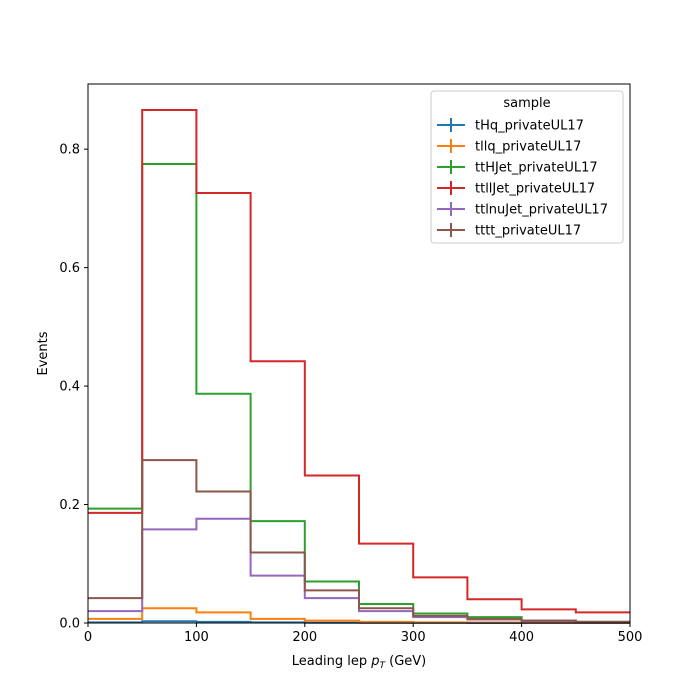 This screenshot has width=700, height=700. What do you see at coordinates (526, 103) in the screenshot?
I see `legend-title: sample` at bounding box center [526, 103].